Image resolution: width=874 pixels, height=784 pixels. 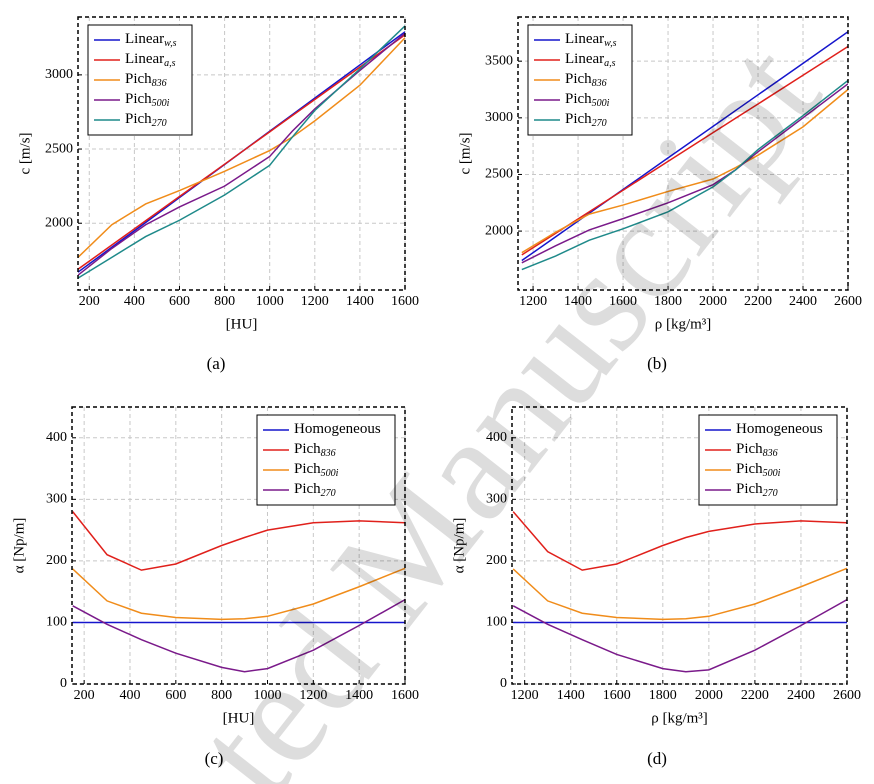 What do you see at coordinates (657, 363) in the screenshot?
I see `panel-label: (b)` at bounding box center [657, 363].